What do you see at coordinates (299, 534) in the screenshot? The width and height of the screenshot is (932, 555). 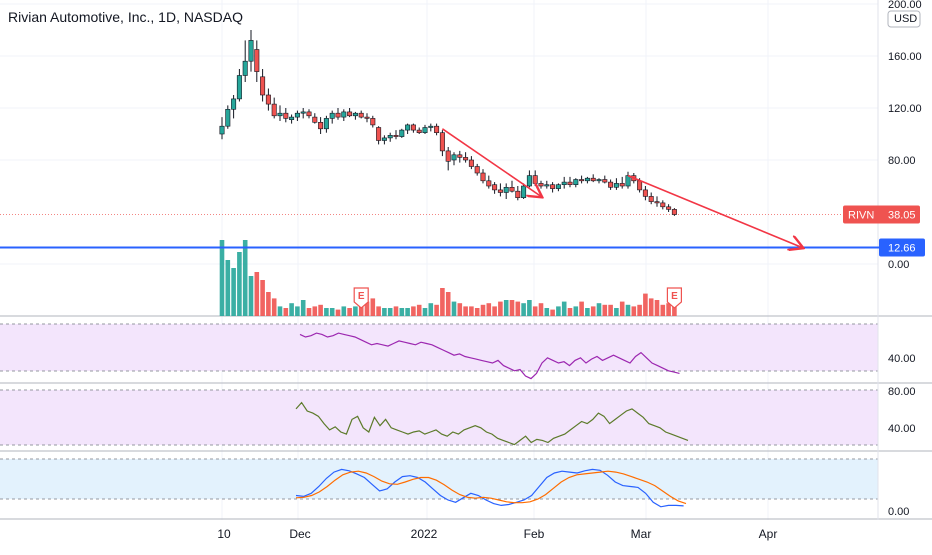 I see `x-tick-label: Dec` at bounding box center [299, 534].